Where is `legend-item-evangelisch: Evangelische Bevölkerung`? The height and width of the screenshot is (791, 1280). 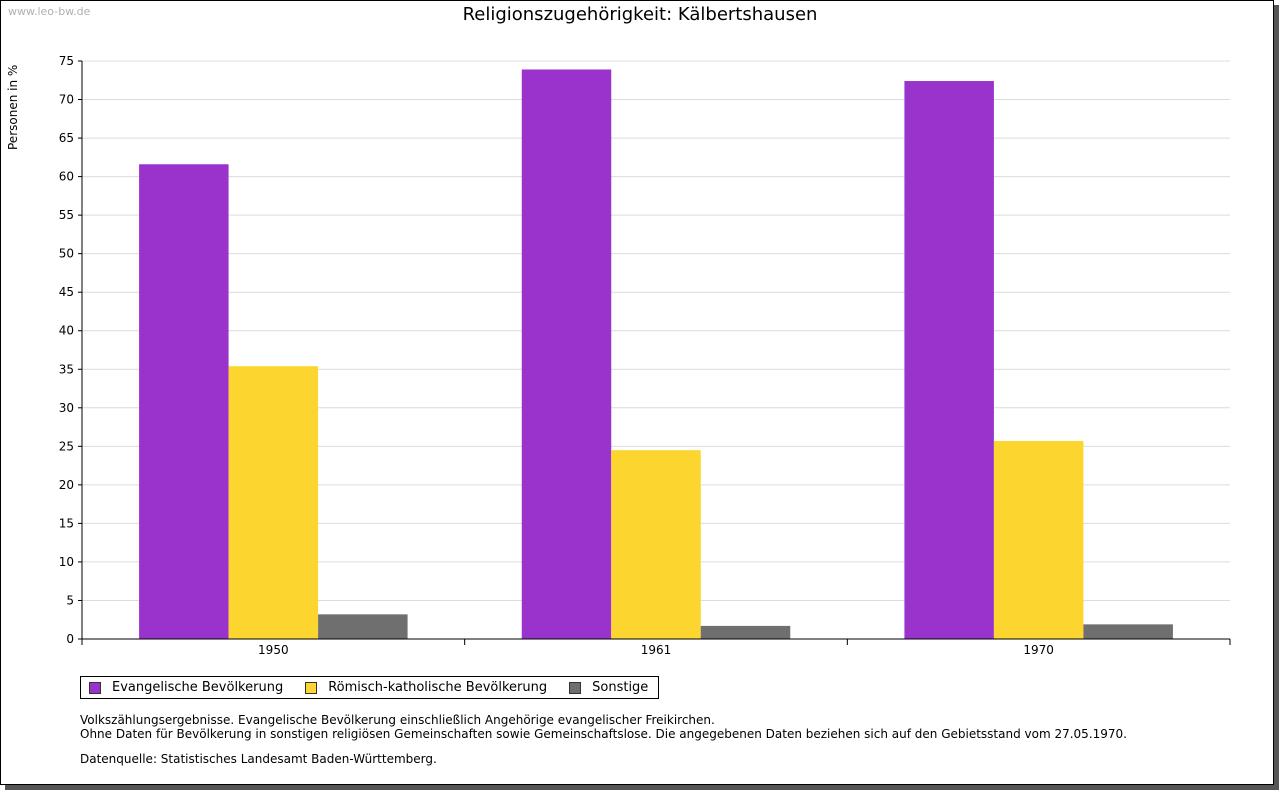 legend-item-evangelisch: Evangelische Bevölkerung is located at coordinates (186, 687).